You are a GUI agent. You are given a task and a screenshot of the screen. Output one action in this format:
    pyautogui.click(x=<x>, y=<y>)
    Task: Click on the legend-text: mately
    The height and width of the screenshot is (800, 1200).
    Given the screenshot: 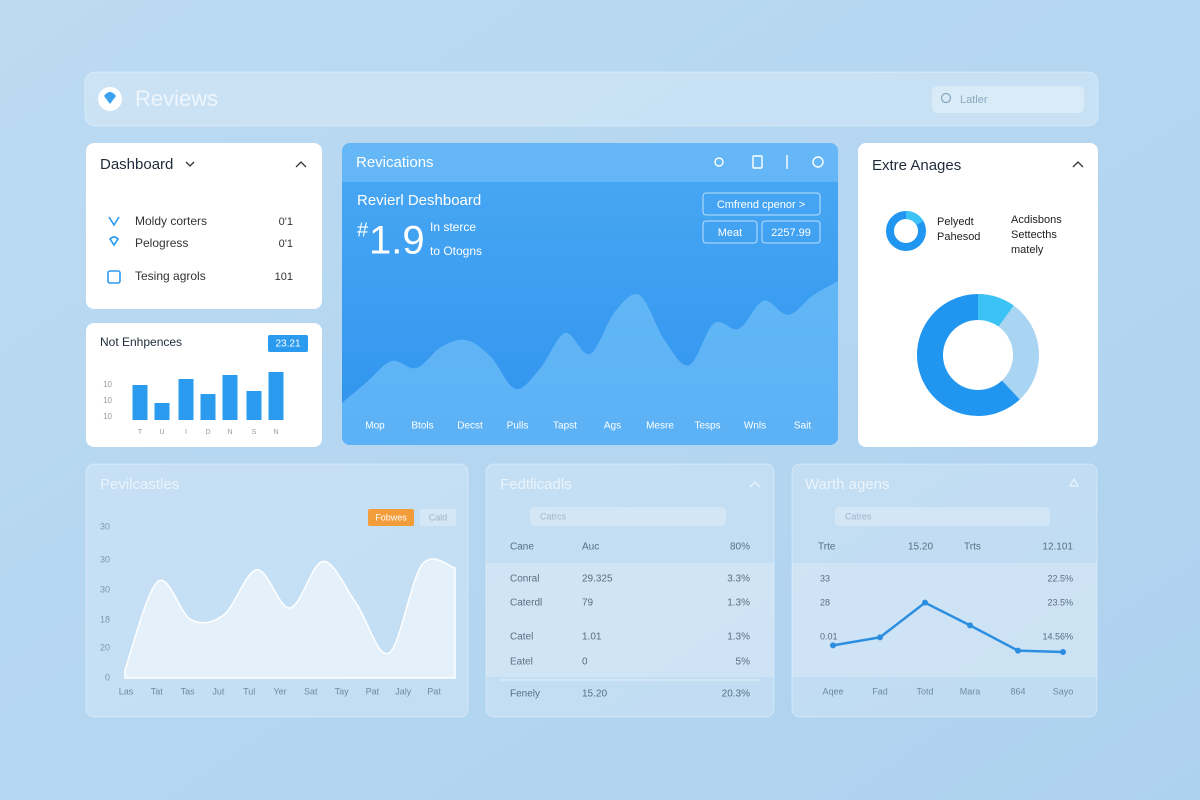 What is the action you would take?
    pyautogui.click(x=1027, y=250)
    